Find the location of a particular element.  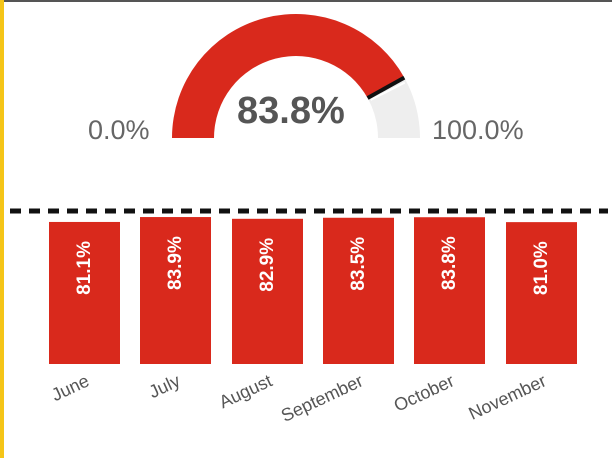

left-accent-stripe is located at coordinates (2, 229).